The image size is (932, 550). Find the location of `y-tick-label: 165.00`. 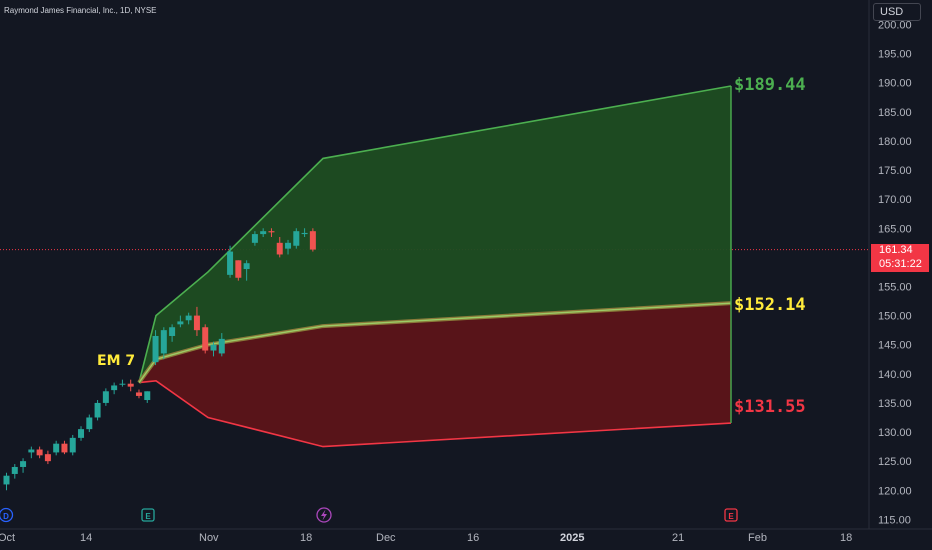

y-tick-label: 165.00 is located at coordinates (895, 229).